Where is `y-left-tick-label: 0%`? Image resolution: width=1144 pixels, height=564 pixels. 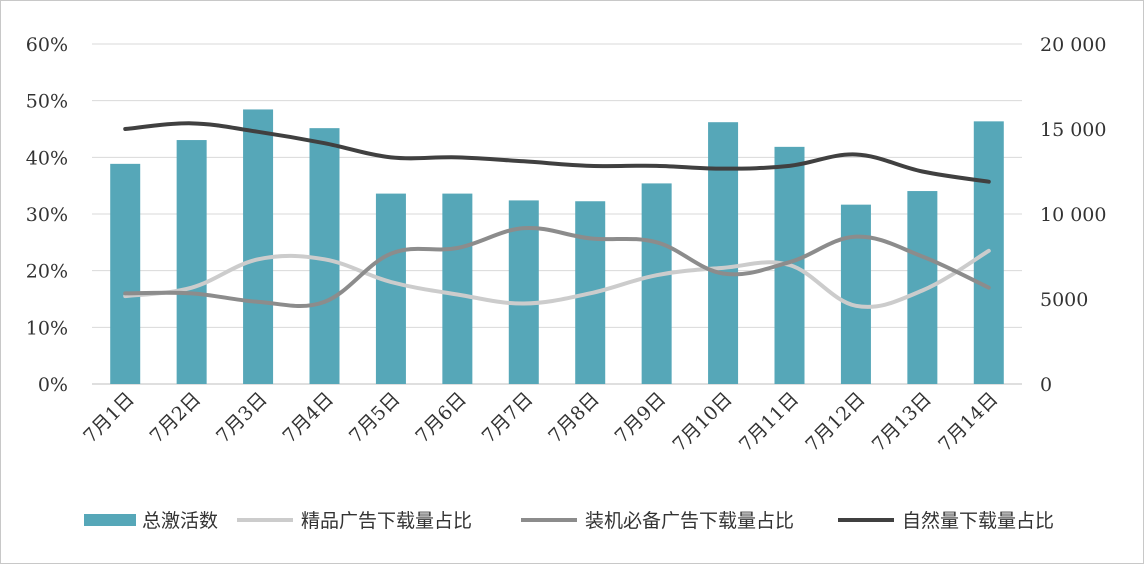 y-left-tick-label: 0% is located at coordinates (53, 385).